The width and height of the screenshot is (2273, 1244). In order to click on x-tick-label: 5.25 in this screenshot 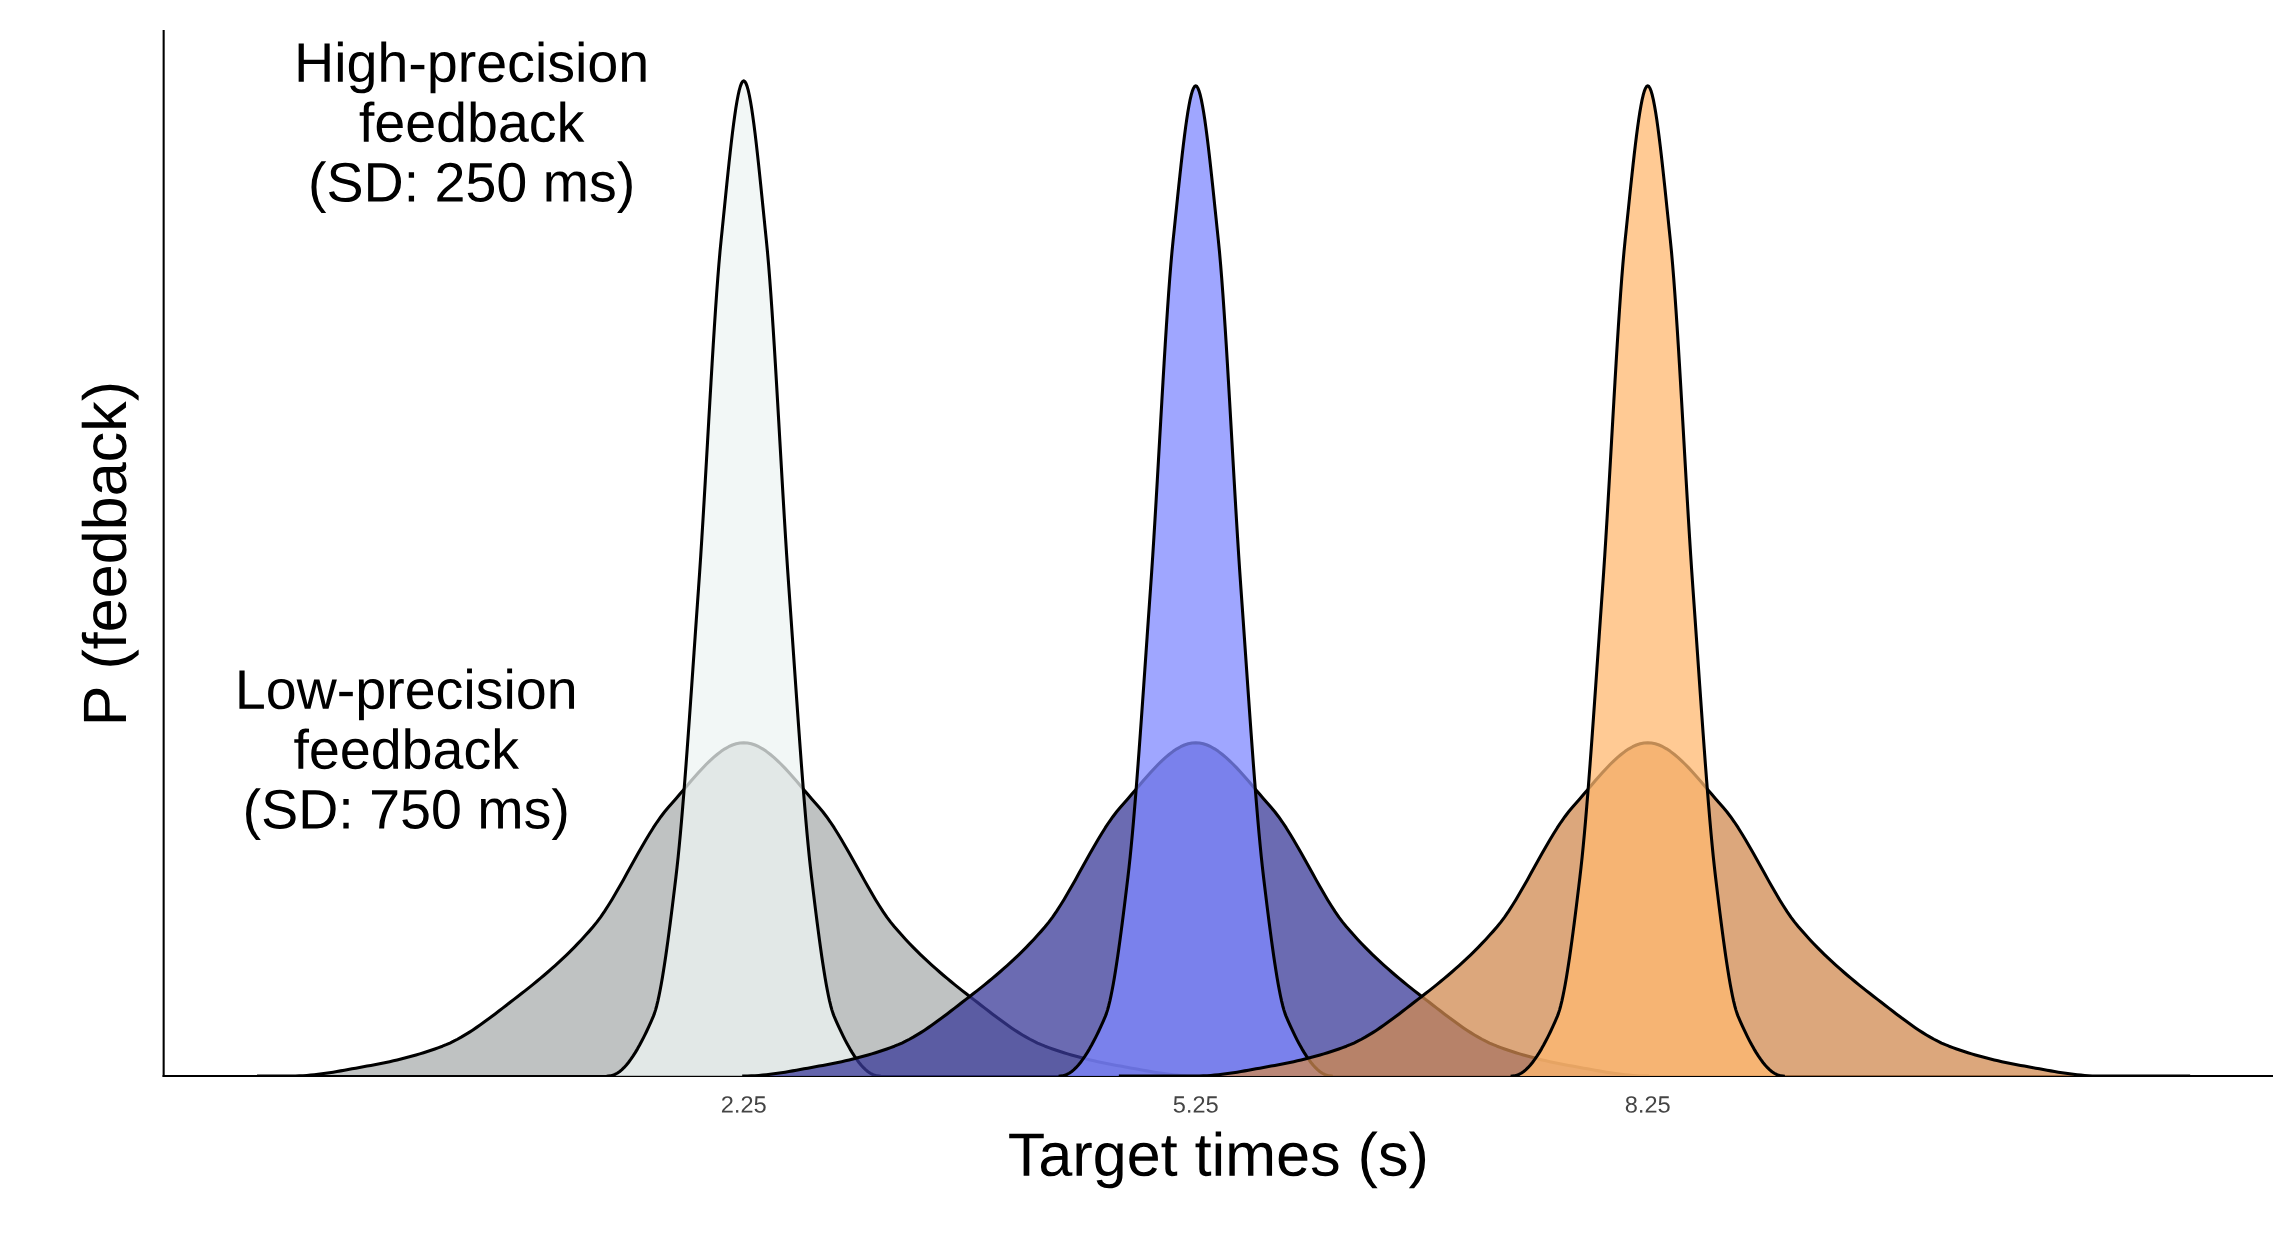, I will do `click(1195, 1104)`.